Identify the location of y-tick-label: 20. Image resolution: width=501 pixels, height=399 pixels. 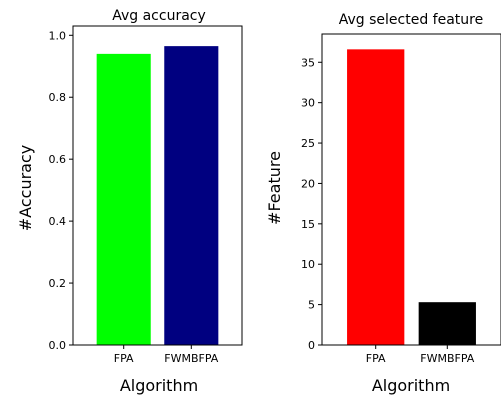
(308, 183).